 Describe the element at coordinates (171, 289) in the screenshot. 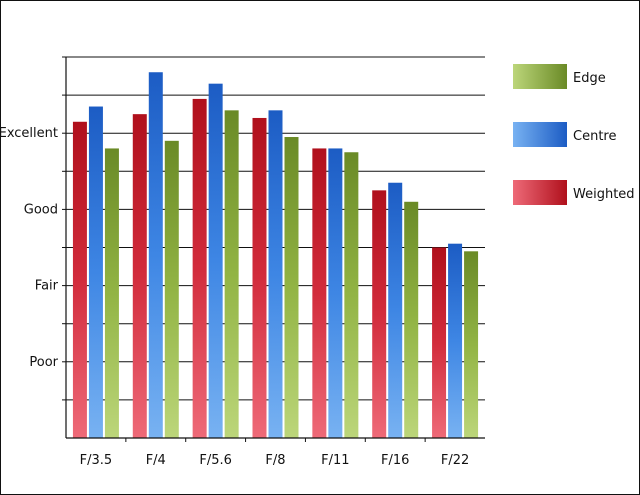

I see `bar-edge-f4` at that location.